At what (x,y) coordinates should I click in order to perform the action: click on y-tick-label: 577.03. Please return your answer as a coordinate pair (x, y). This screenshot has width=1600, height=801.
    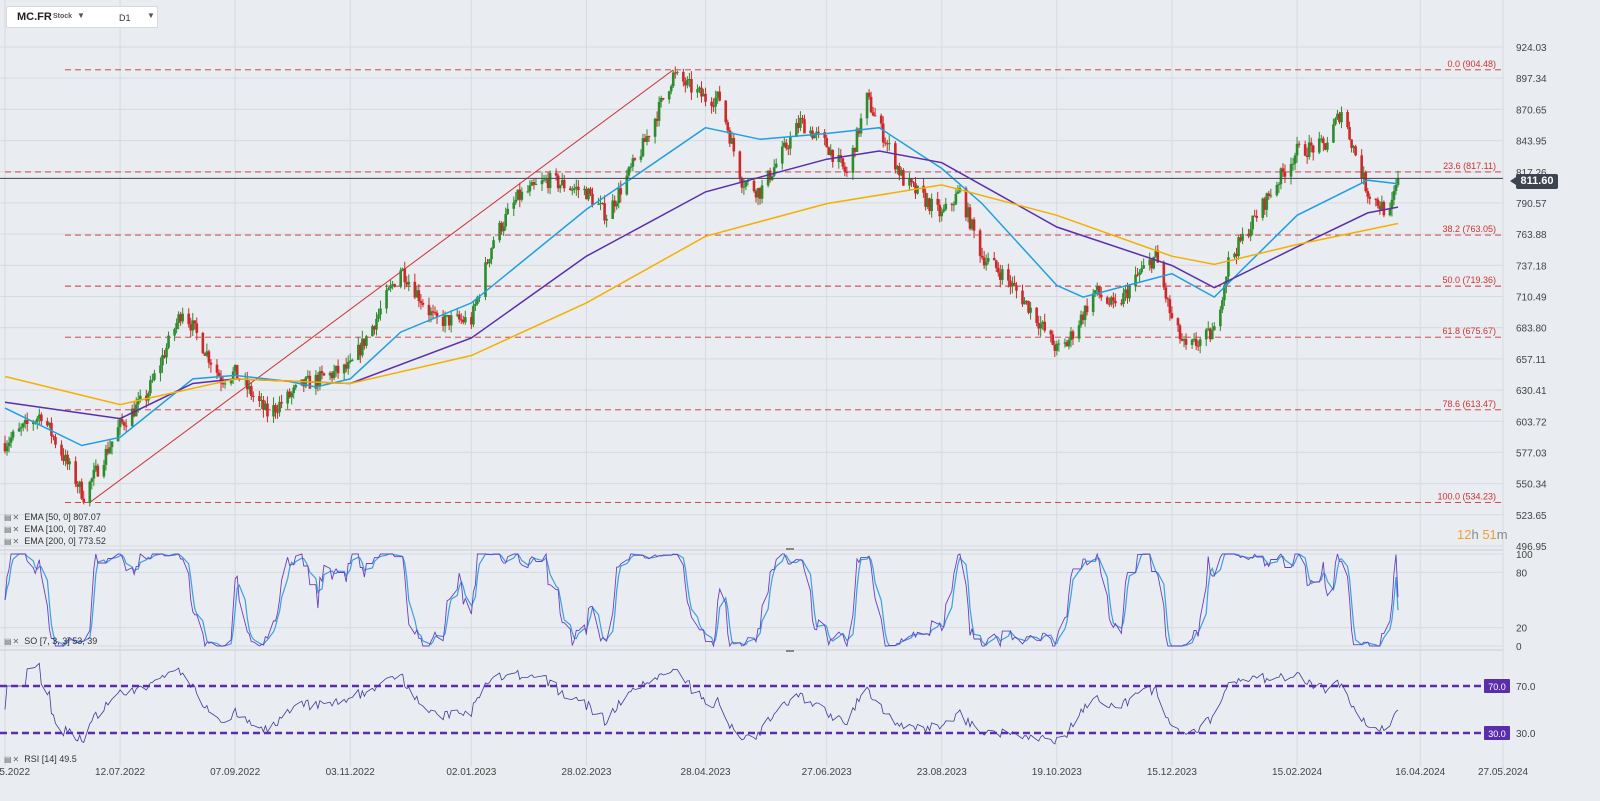
    Looking at the image, I should click on (1531, 453).